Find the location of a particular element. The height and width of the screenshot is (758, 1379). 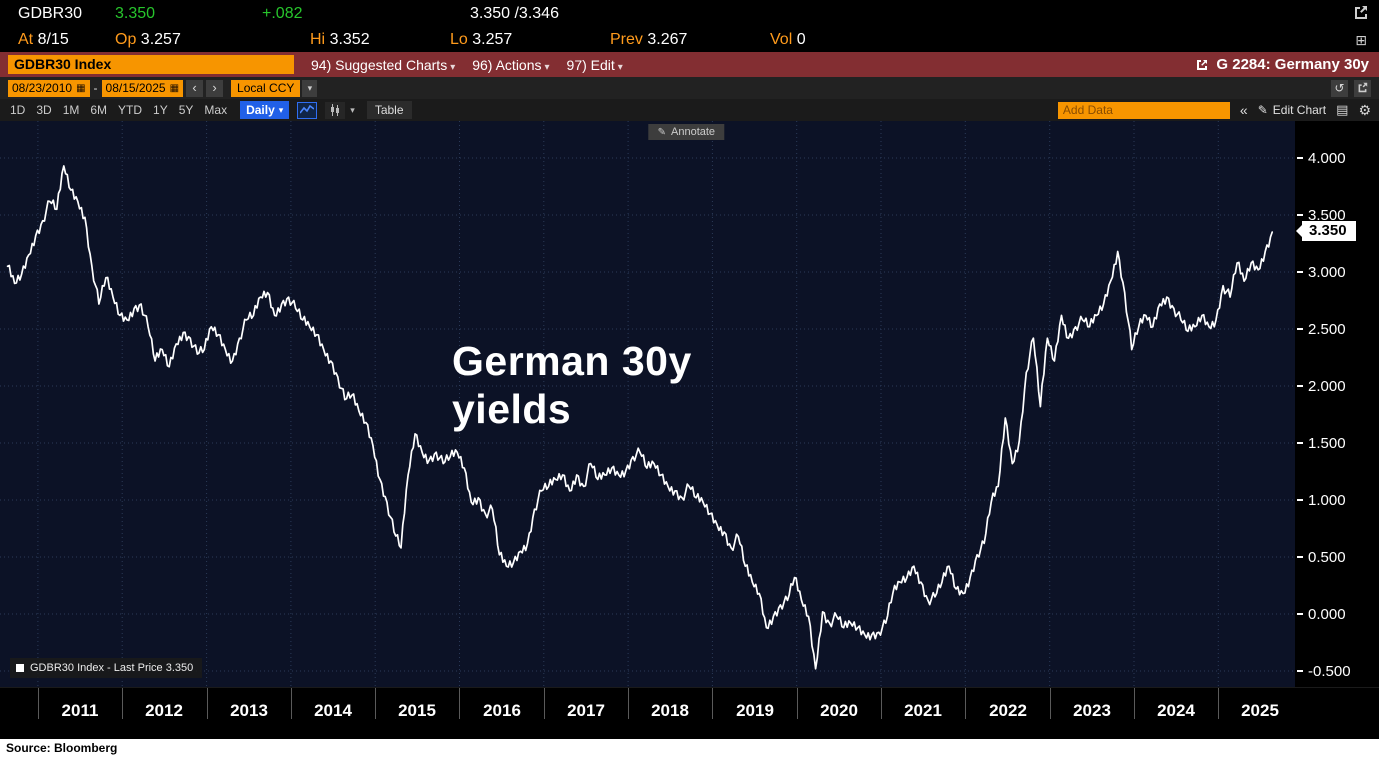

y-axis-label: 0.000 is located at coordinates (1321, 614).